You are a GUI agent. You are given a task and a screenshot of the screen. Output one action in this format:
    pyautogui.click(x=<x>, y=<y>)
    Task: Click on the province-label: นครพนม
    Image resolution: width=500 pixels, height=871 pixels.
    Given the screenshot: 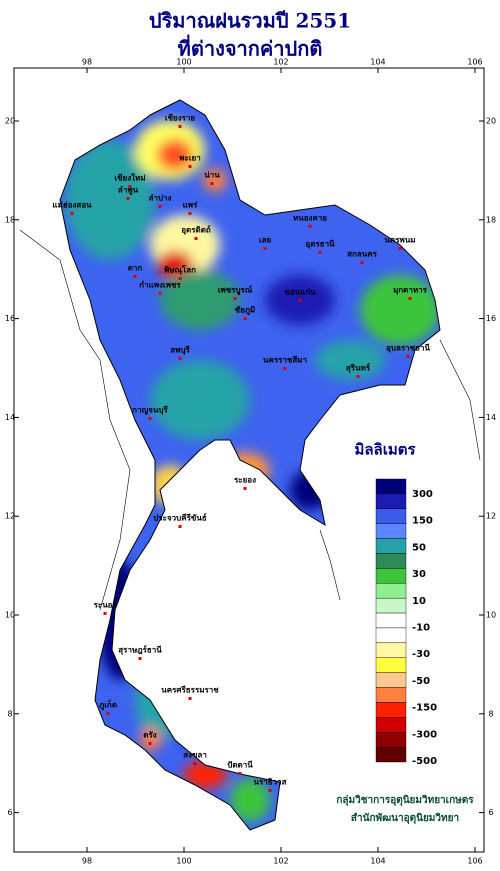 What is the action you would take?
    pyautogui.click(x=399, y=240)
    